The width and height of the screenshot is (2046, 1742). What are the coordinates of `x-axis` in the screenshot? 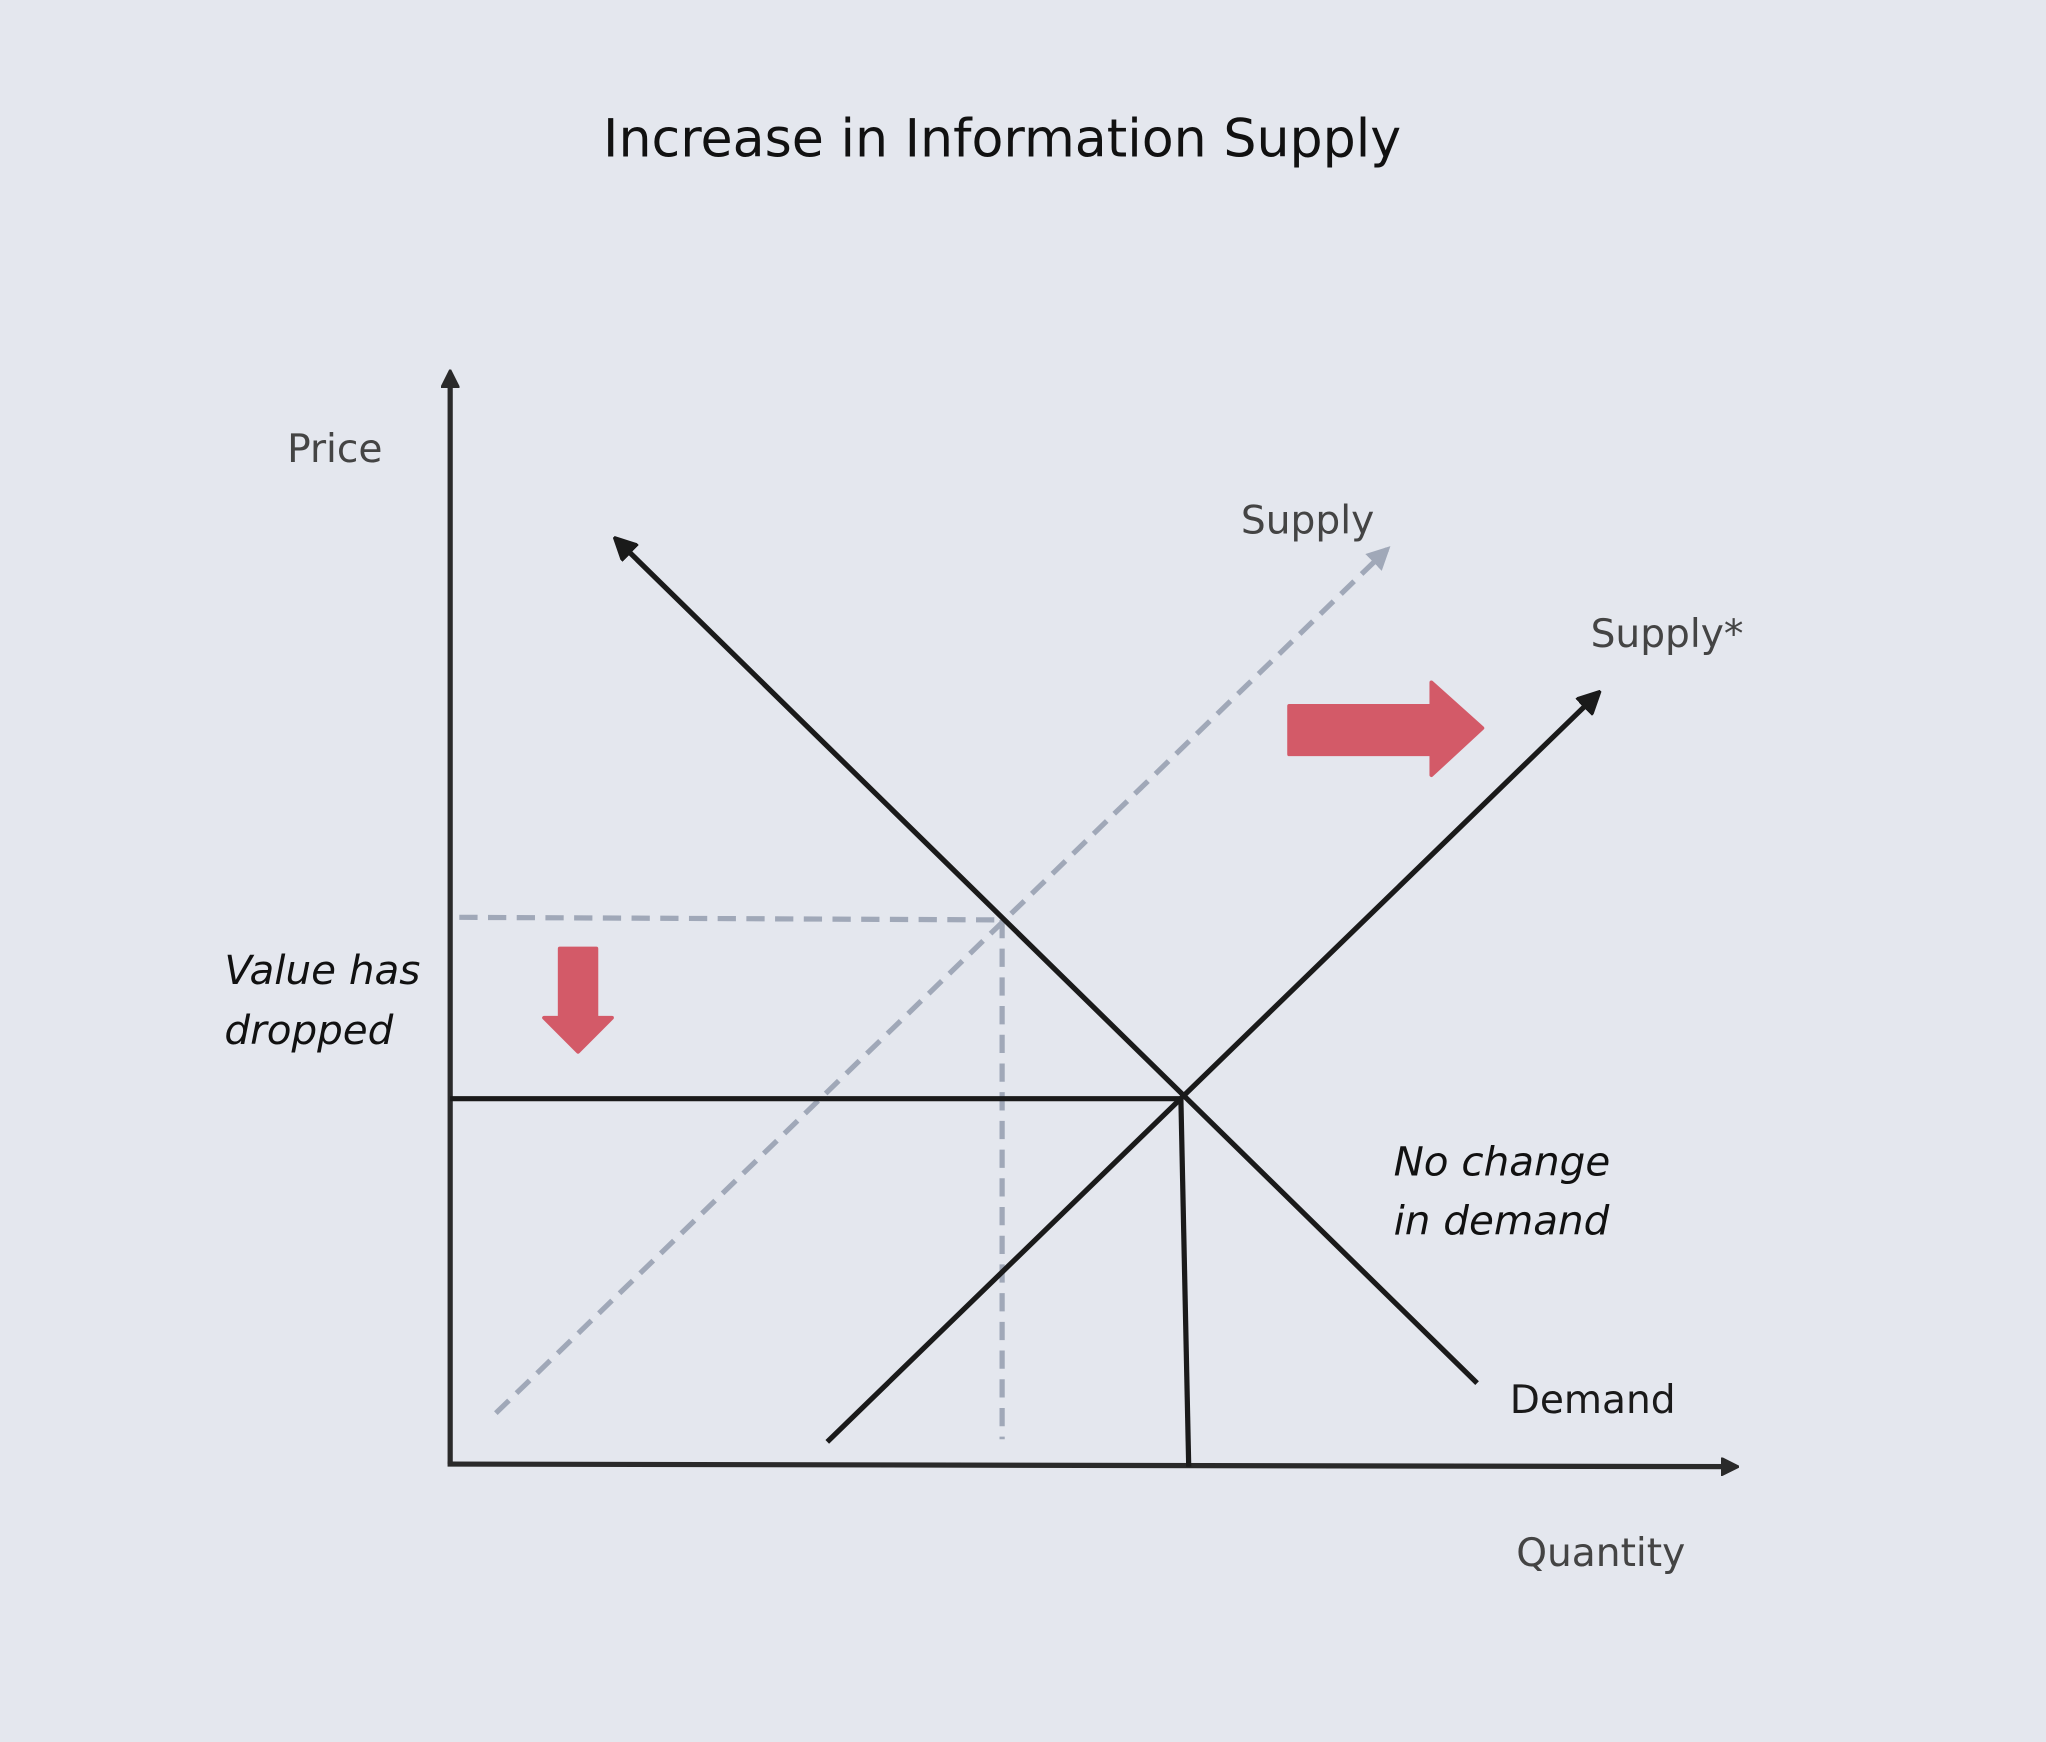 It's located at (1091, 1465).